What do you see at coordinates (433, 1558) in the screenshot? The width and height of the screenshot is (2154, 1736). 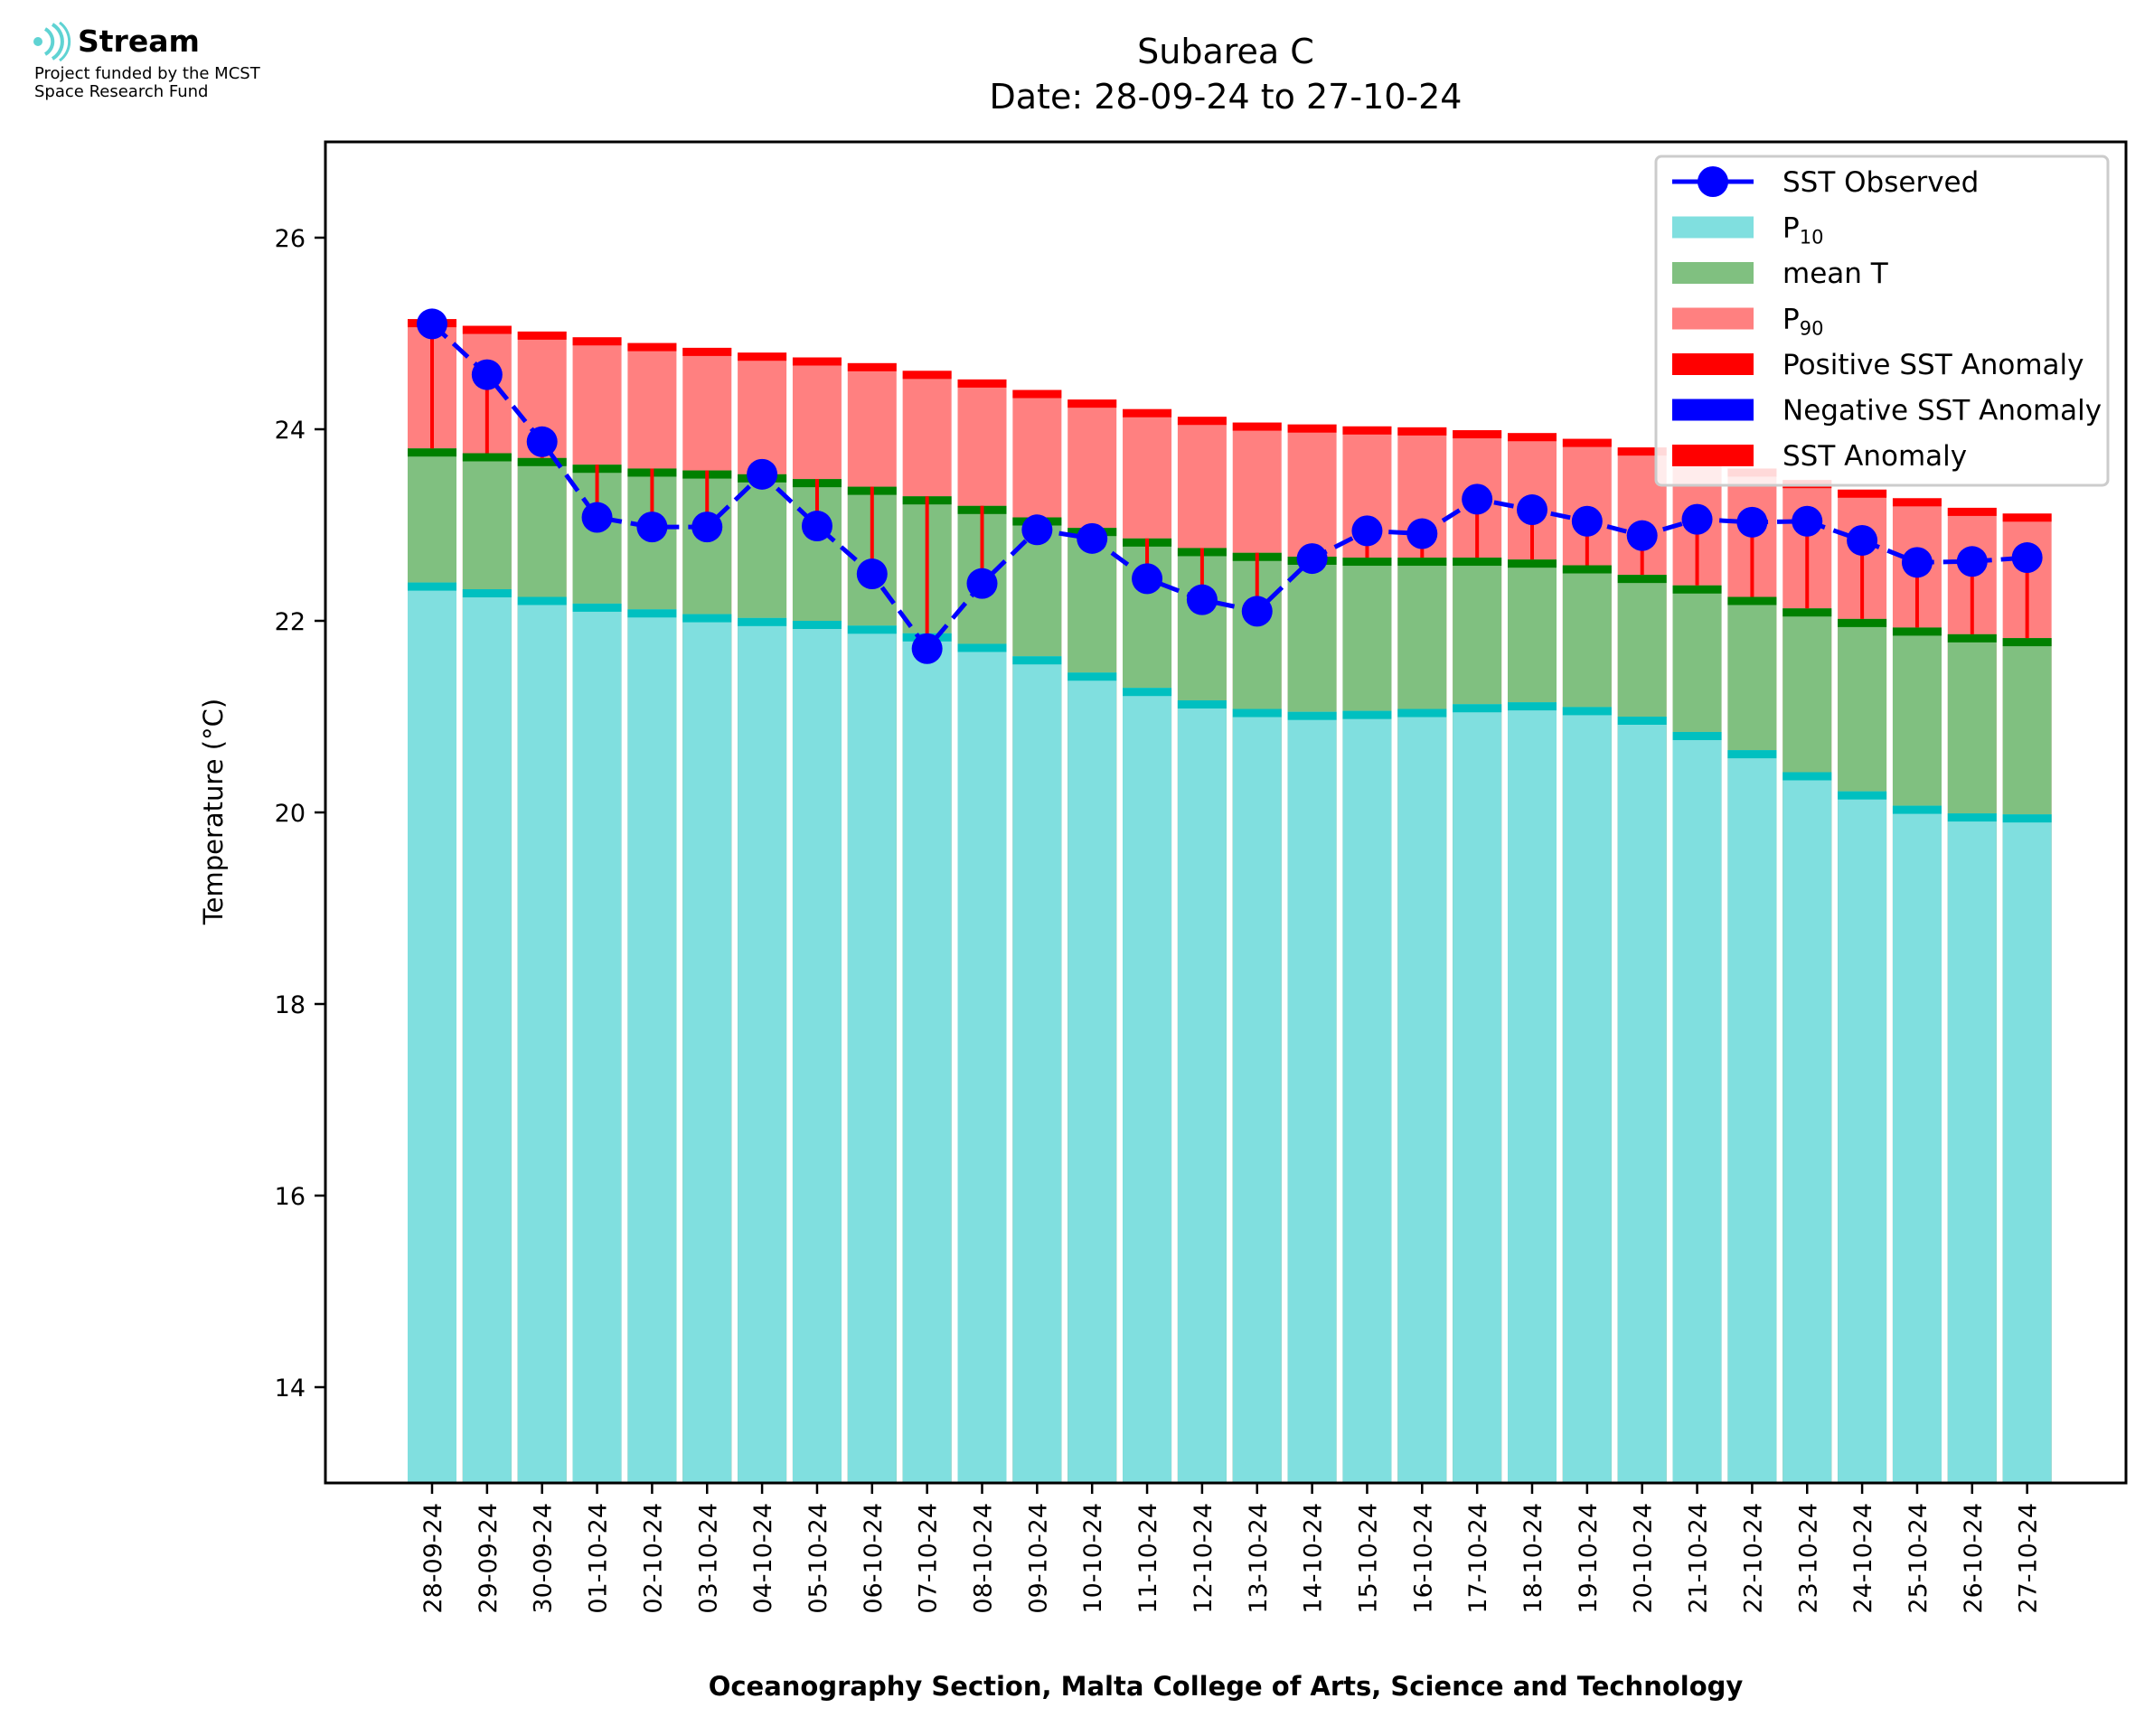 I see `x-tick-label: 28-09-24` at bounding box center [433, 1558].